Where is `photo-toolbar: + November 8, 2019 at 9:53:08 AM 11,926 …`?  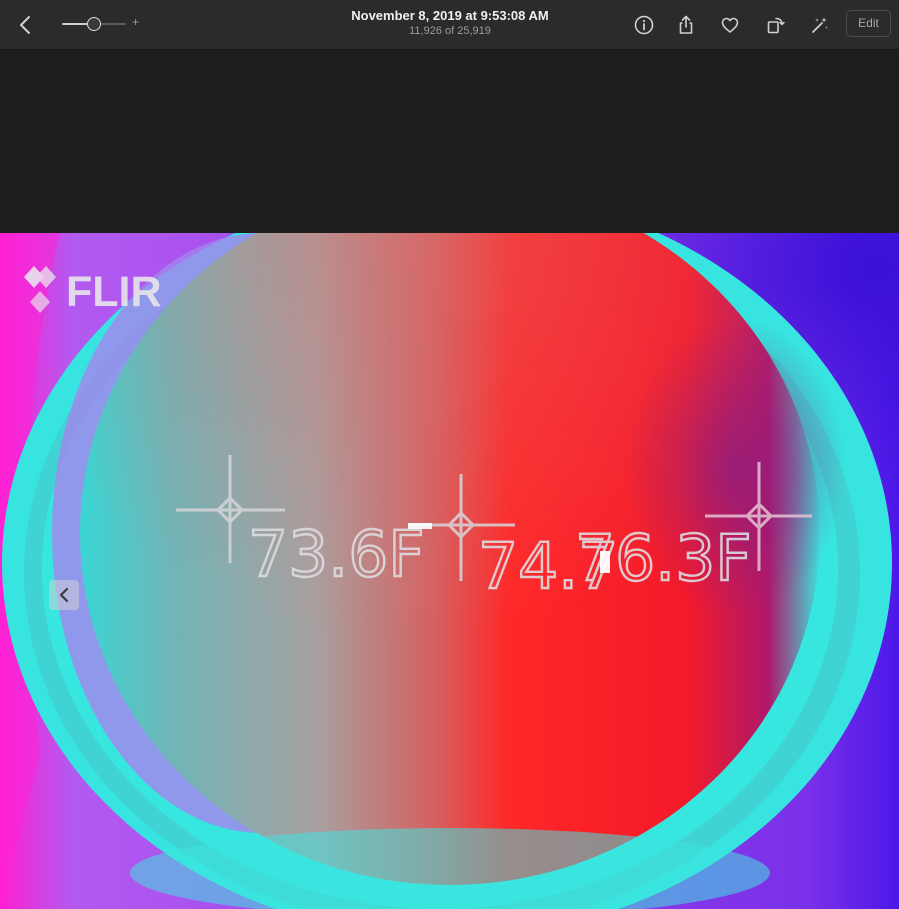
photo-toolbar: + November 8, 2019 at 9:53:08 AM 11,926 … is located at coordinates (449, 25).